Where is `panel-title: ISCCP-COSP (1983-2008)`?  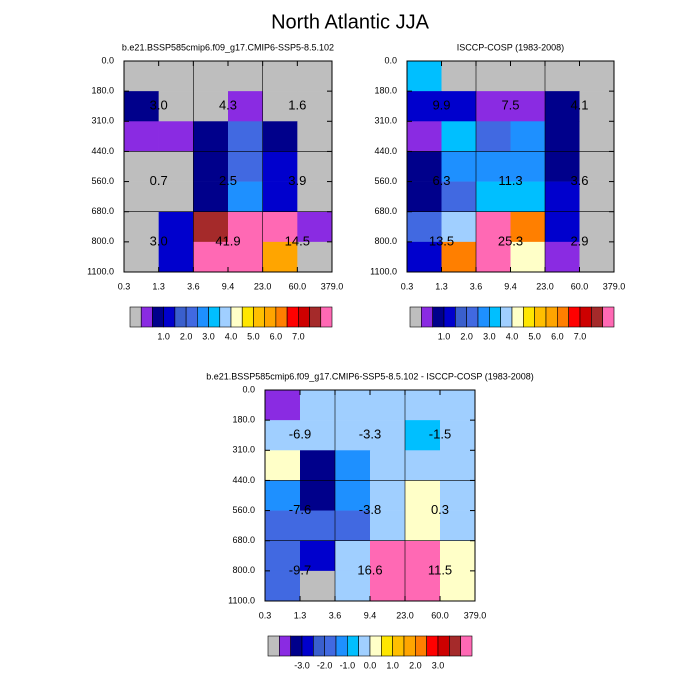 panel-title: ISCCP-COSP (1983-2008) is located at coordinates (510, 47).